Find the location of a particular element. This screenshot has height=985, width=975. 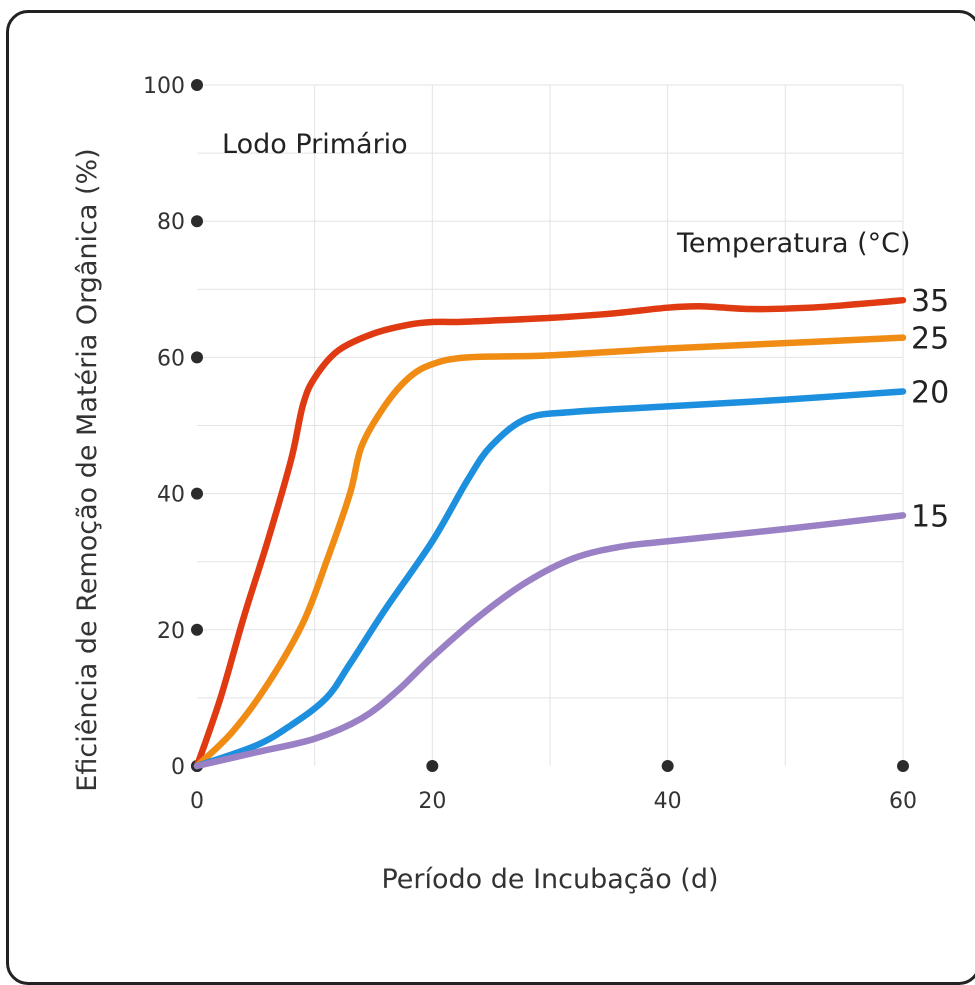

x-tick-label: 20 is located at coordinates (432, 801).